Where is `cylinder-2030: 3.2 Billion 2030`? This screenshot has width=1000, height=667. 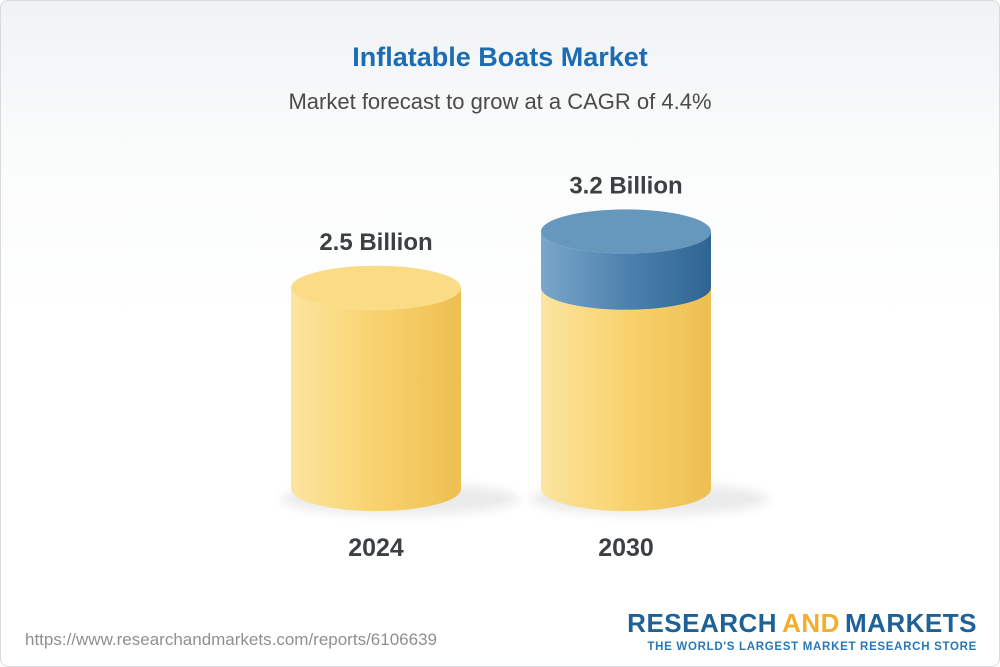
cylinder-2030: 3.2 Billion 2030 is located at coordinates (650, 367).